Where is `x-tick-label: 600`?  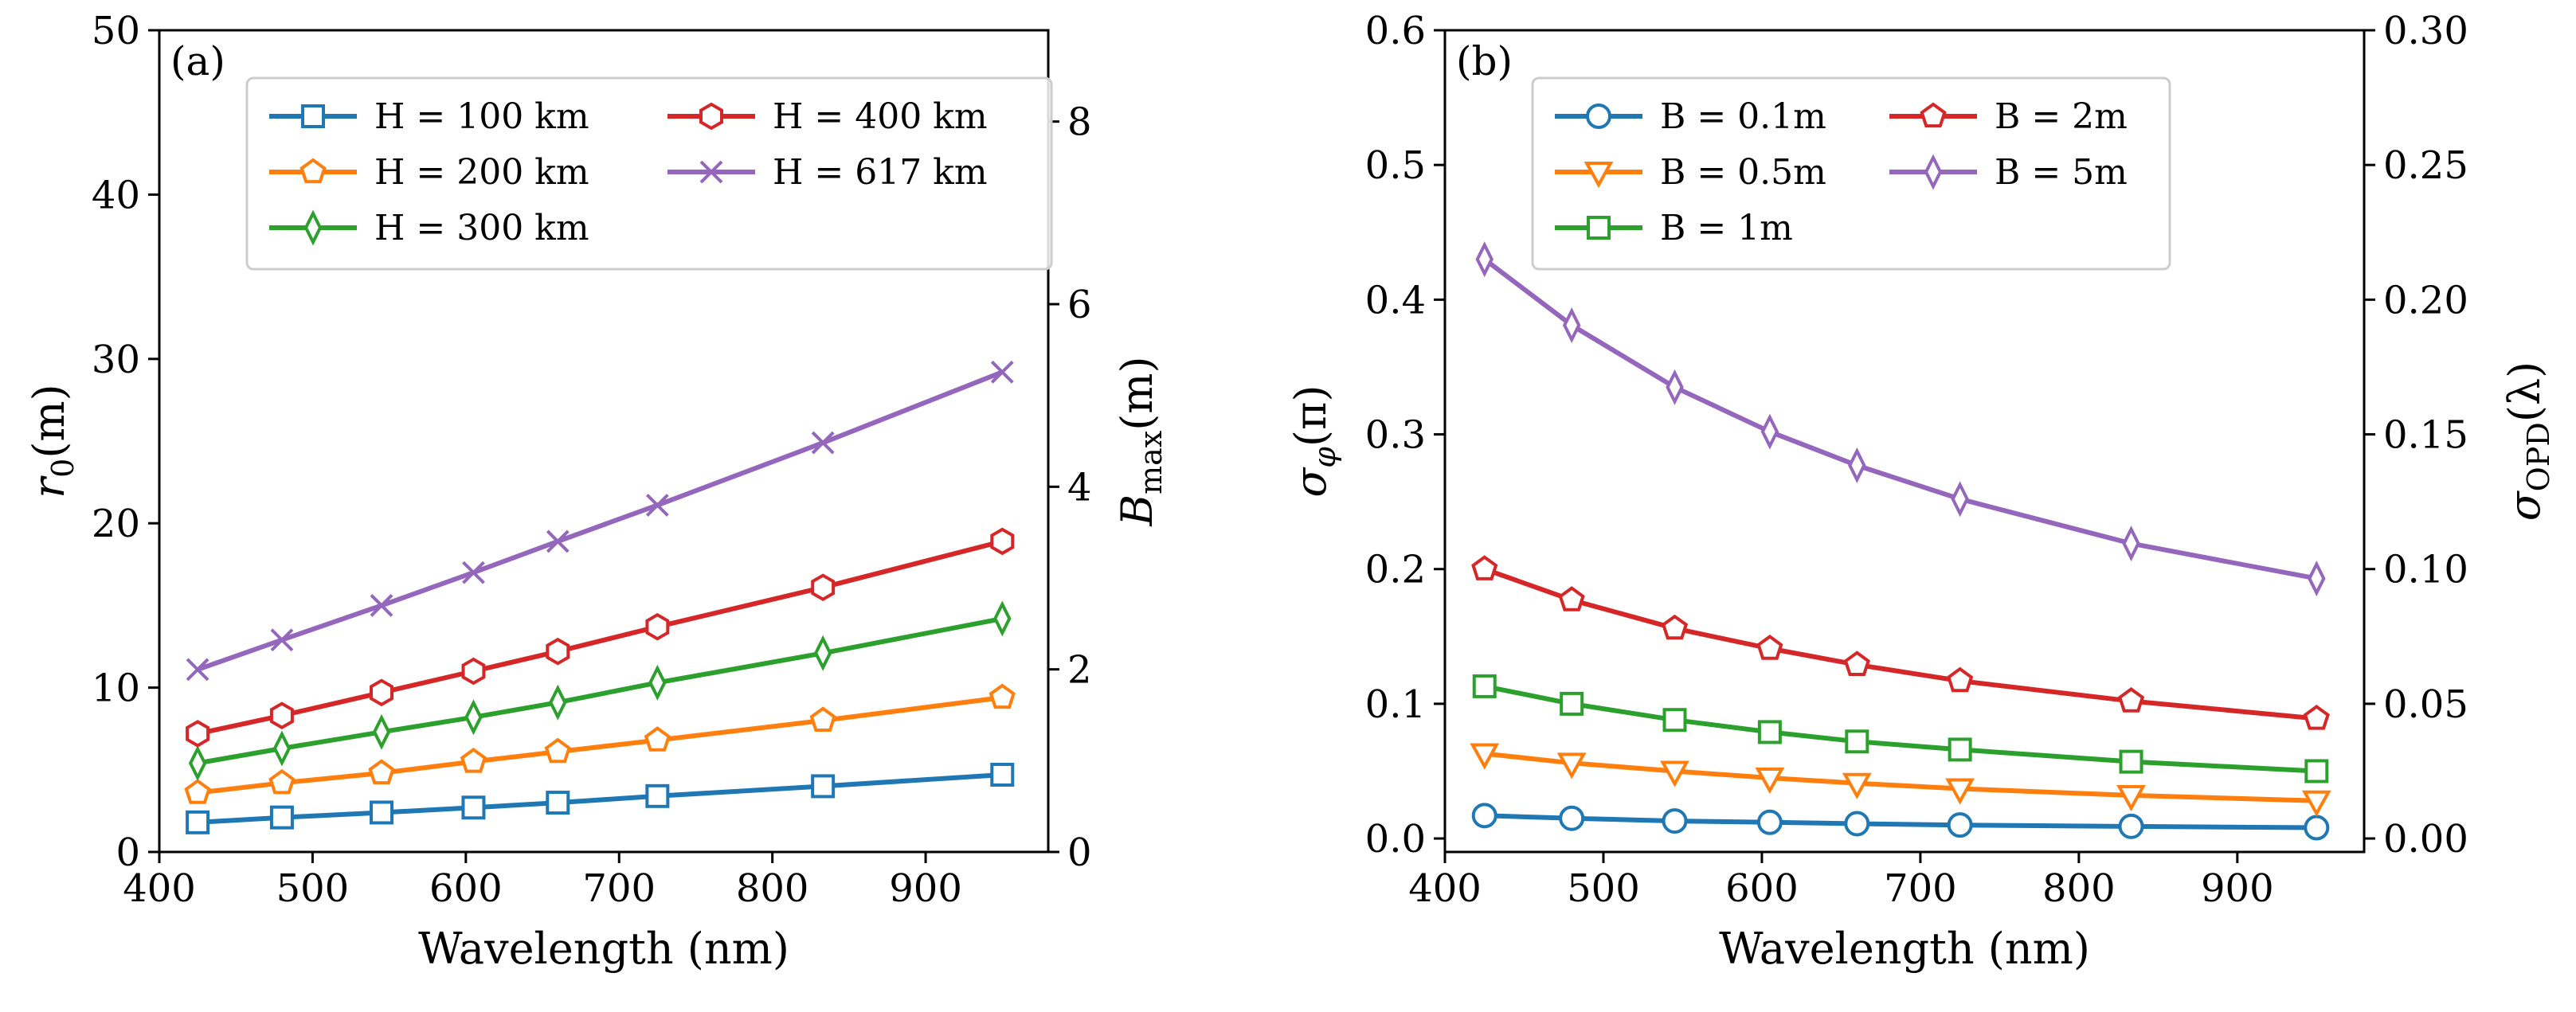
x-tick-label: 600 is located at coordinates (466, 888).